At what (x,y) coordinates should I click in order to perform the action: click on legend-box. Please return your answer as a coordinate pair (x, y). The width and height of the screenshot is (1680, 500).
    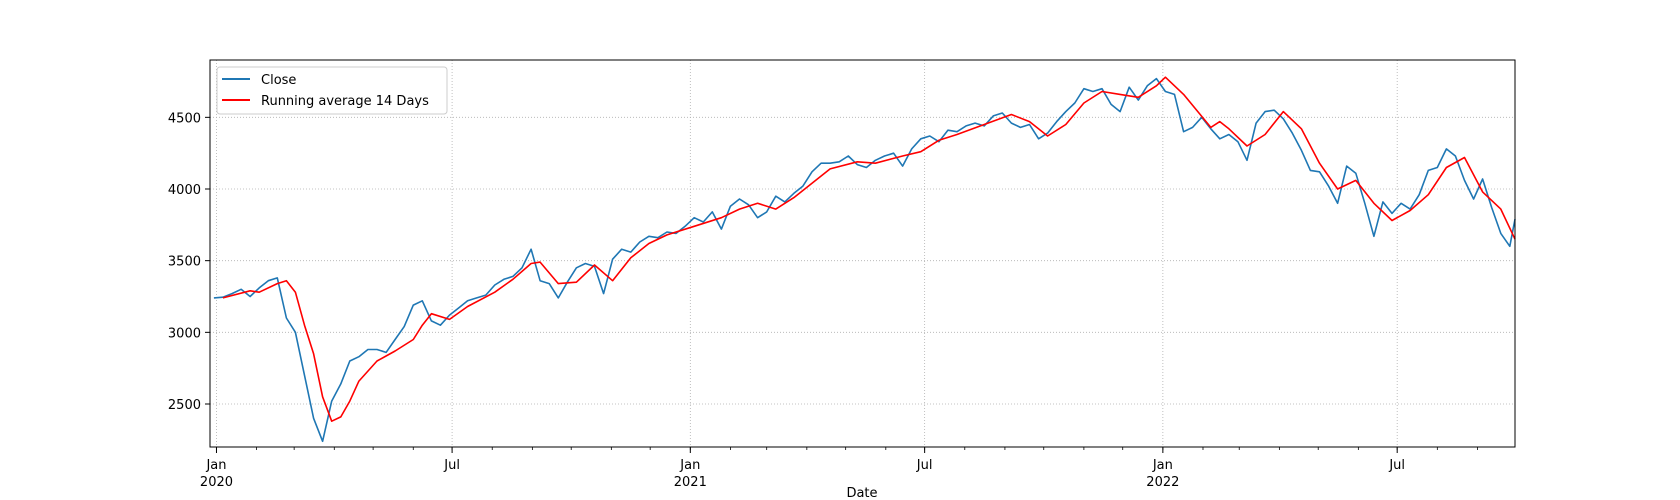
    Looking at the image, I should click on (332, 90).